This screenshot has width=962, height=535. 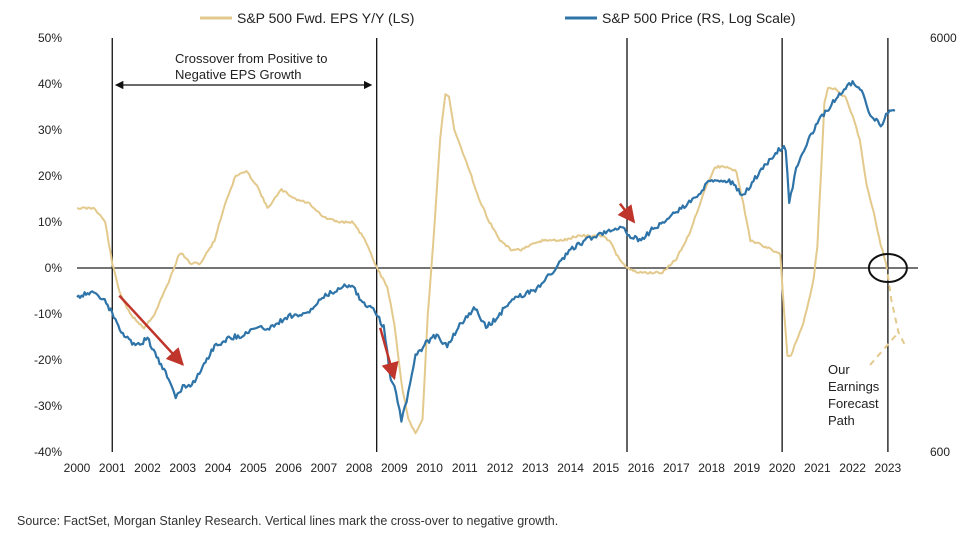 I want to click on right-tick-label: 600, so click(x=940, y=452).